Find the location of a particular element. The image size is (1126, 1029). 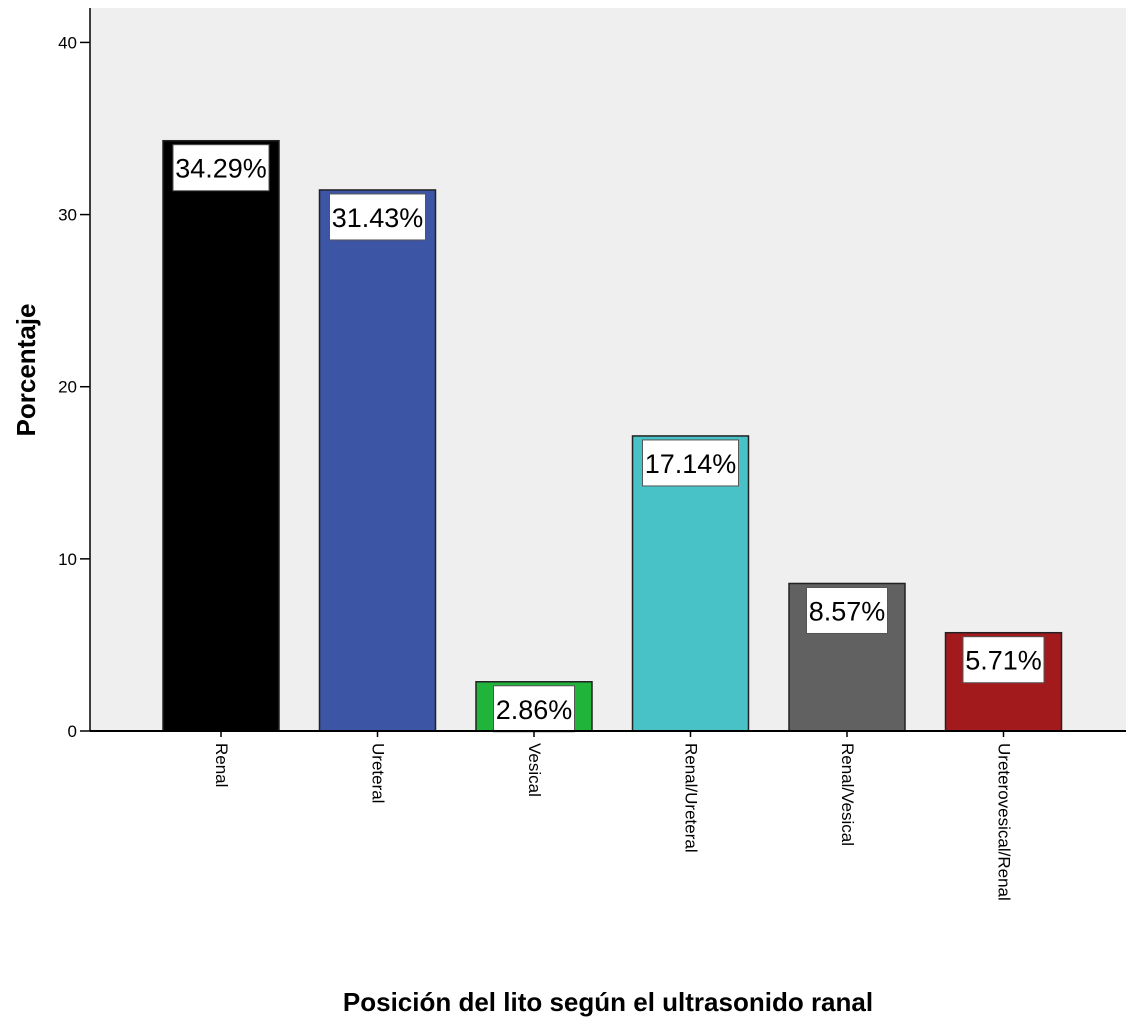

x-category-label: Vesical is located at coordinates (534, 770).